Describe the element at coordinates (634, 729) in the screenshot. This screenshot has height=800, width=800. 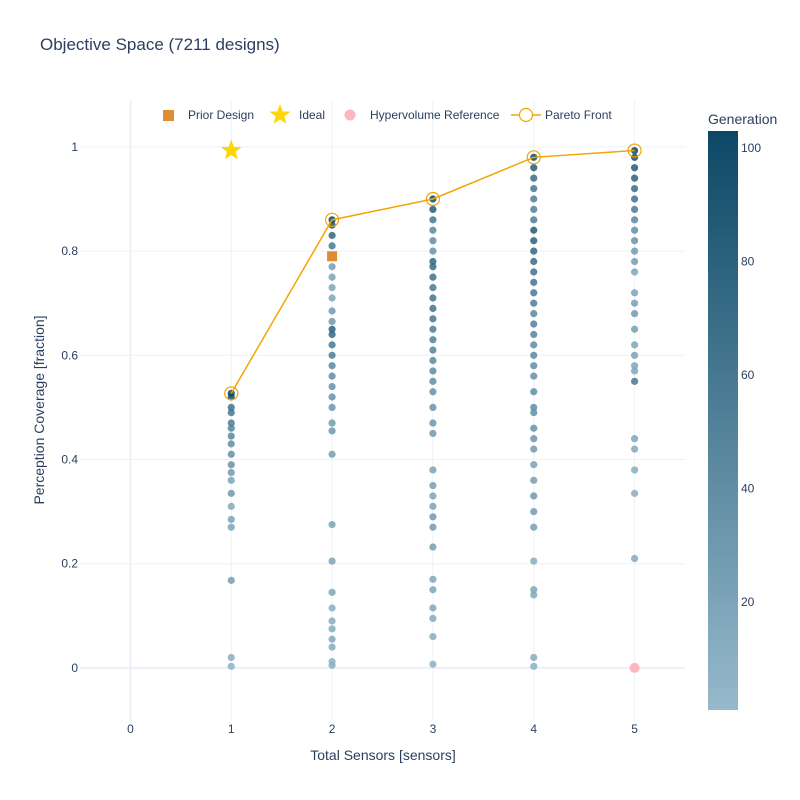
I see `x-tick-label: 5` at that location.